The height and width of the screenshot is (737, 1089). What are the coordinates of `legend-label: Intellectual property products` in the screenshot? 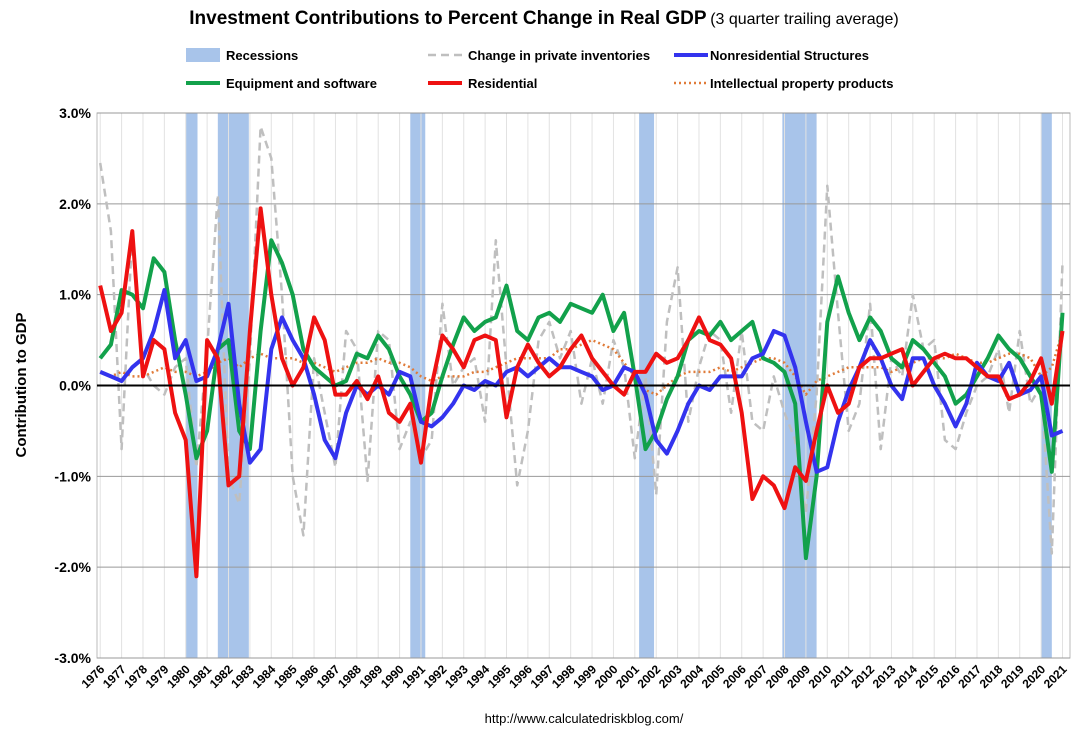 It's located at (801, 83).